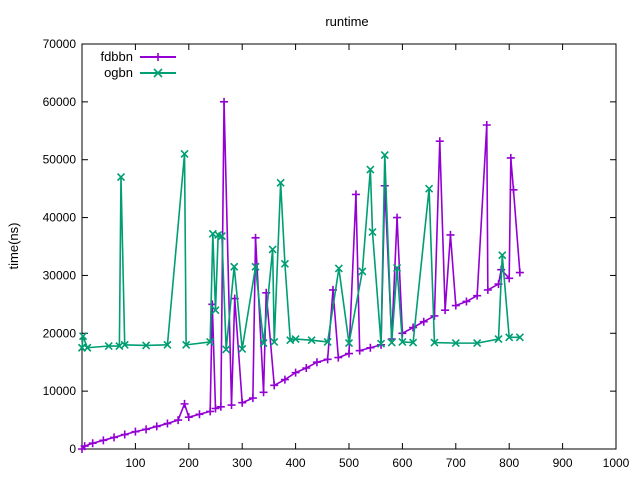 The height and width of the screenshot is (480, 640). What do you see at coordinates (296, 463) in the screenshot?
I see `x-tick-label: 400` at bounding box center [296, 463].